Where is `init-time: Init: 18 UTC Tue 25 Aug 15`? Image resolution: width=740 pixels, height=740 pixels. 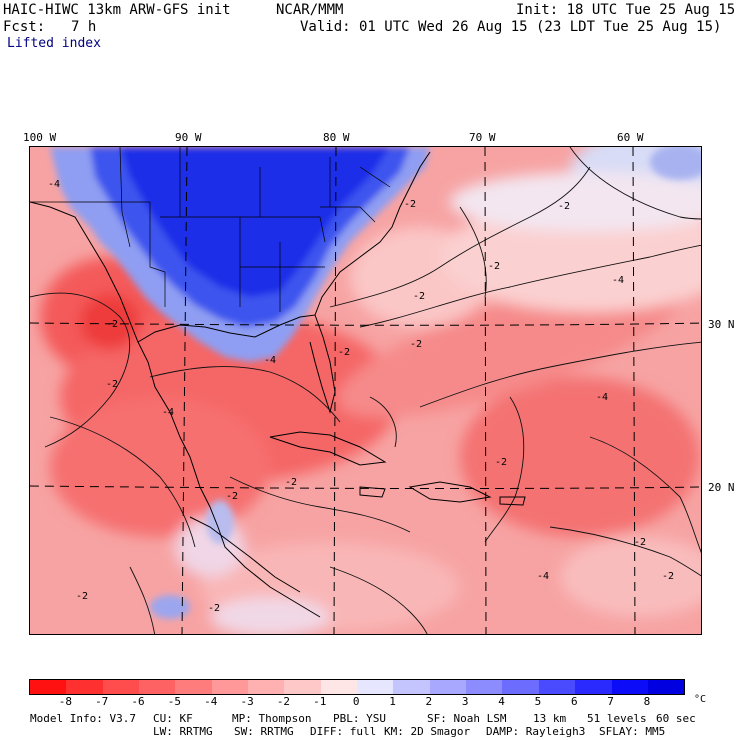 init-time: Init: 18 UTC Tue 25 Aug 15 is located at coordinates (626, 10).